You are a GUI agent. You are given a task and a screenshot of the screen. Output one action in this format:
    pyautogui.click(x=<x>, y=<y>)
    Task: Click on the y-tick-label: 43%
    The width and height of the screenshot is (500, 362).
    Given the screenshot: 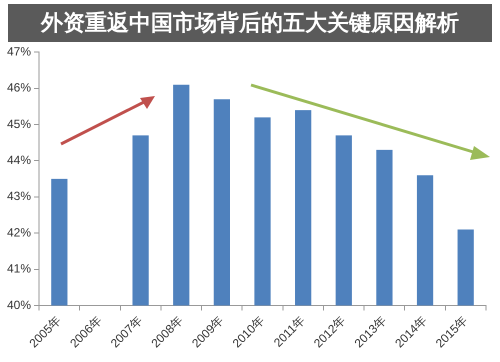 What is the action you would take?
    pyautogui.click(x=19, y=196)
    